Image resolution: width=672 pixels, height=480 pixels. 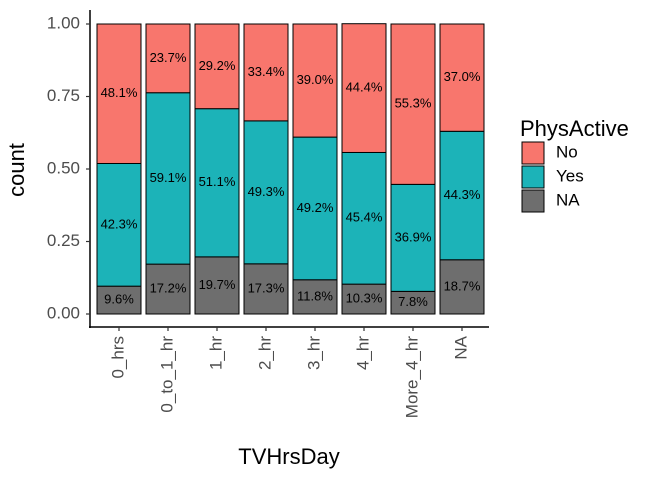 I want to click on x-axis-title: TVHrsDay, so click(x=288, y=456).